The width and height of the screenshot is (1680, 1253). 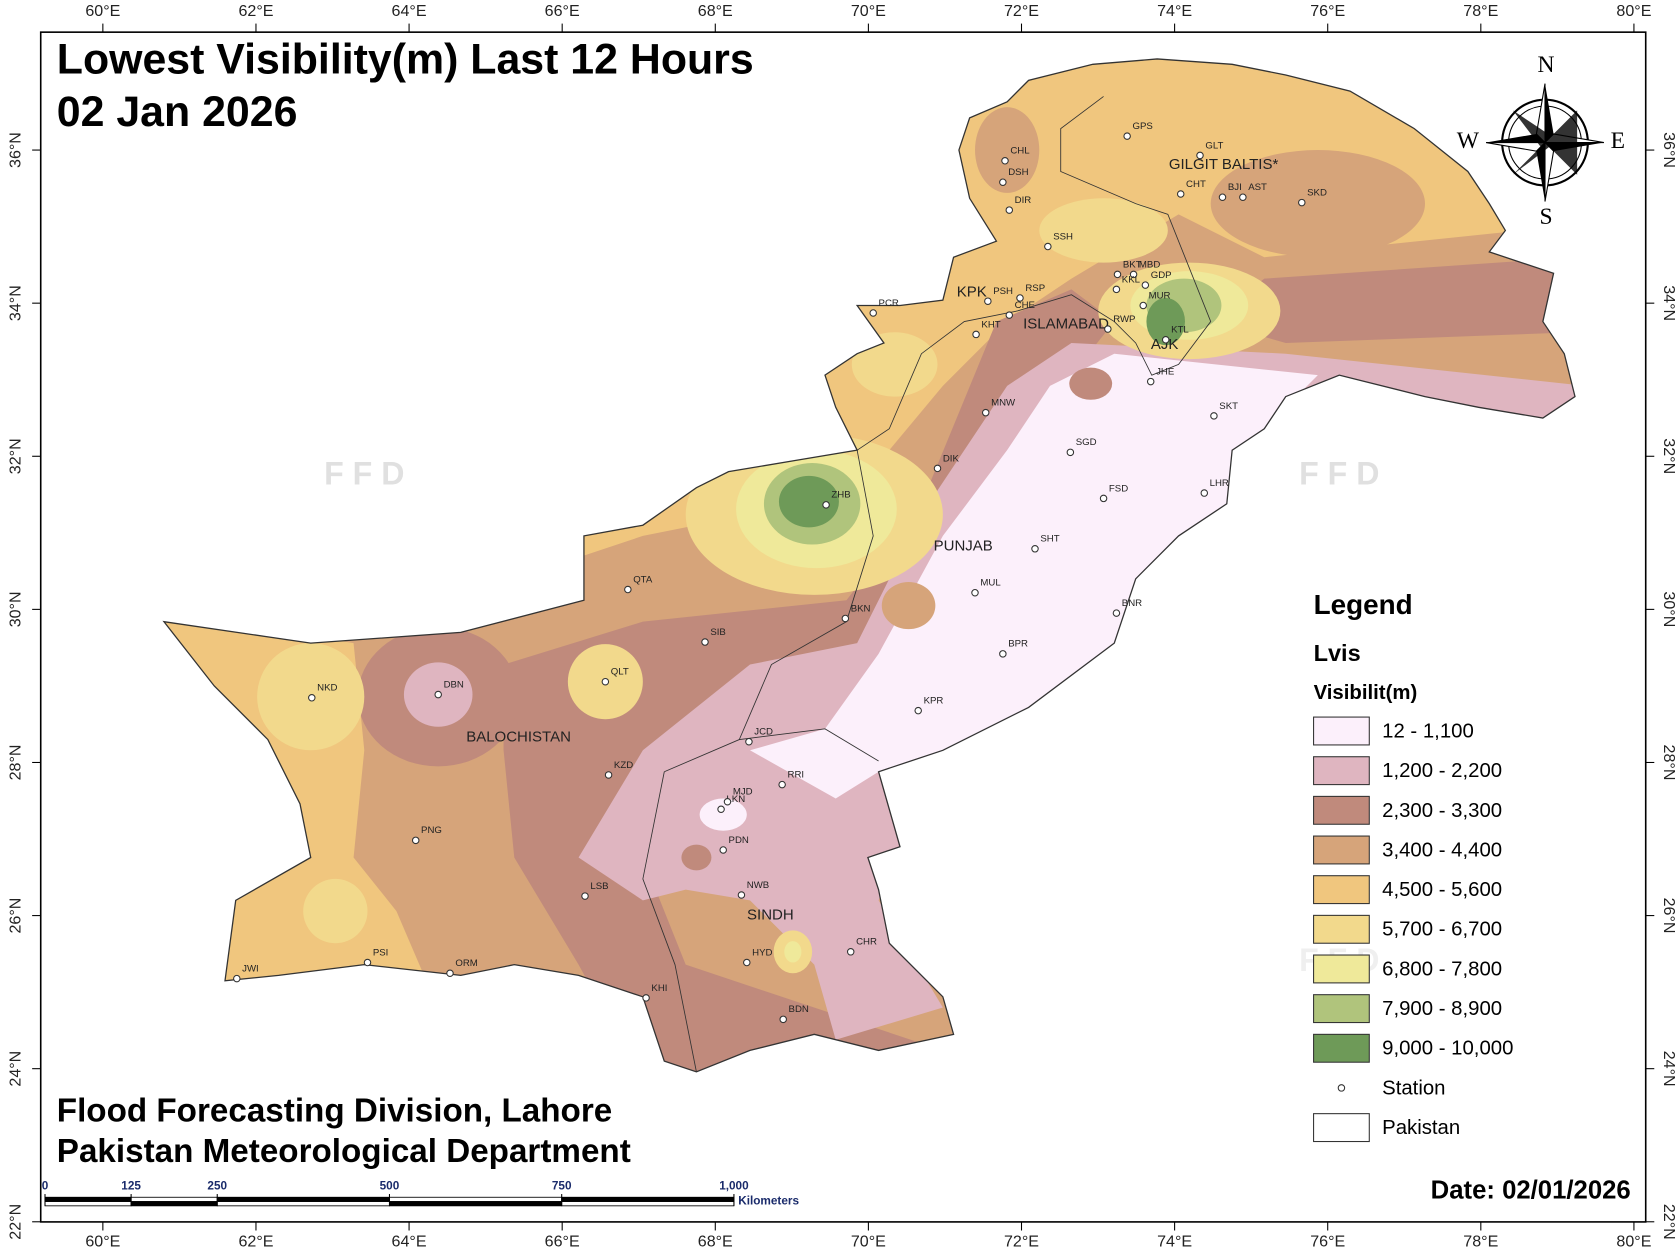 What do you see at coordinates (1442, 890) in the screenshot?
I see `legend-label: 4,500 - 5,600` at bounding box center [1442, 890].